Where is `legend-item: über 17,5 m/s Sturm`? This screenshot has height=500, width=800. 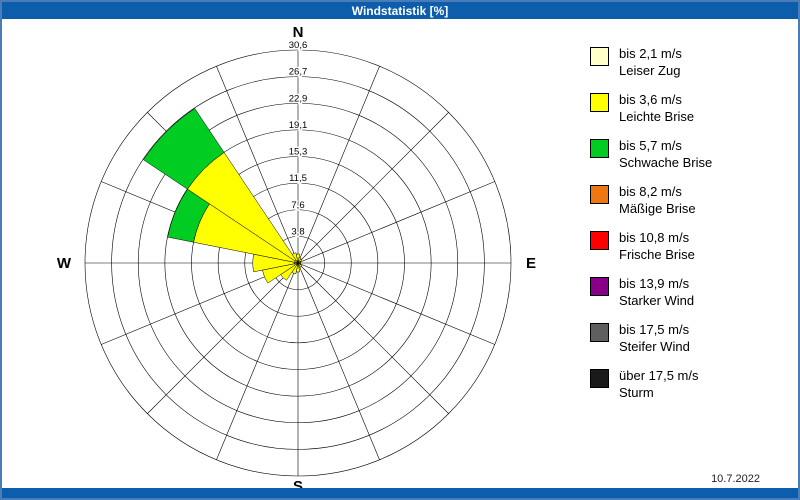 legend-item: über 17,5 m/s Sturm is located at coordinates (651, 386).